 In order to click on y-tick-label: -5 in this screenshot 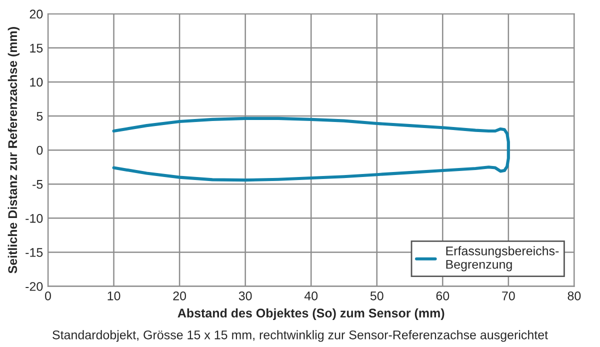, I will do `click(37, 184)`.